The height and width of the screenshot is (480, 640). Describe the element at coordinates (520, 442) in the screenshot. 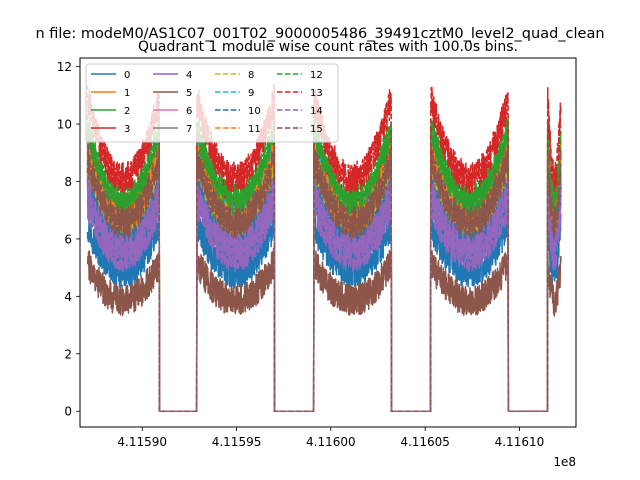

I see `x-tick-label-4: 4.11610` at that location.